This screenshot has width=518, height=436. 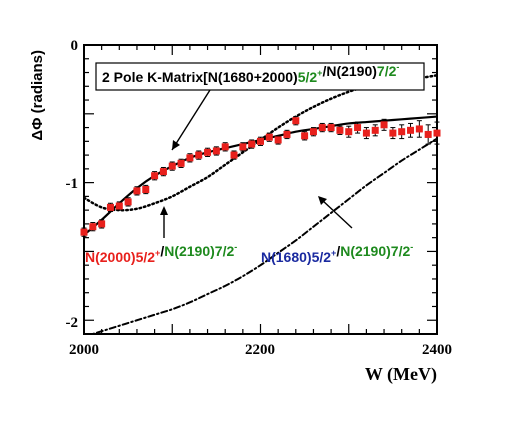 I want to click on legend-box, so click(x=260, y=76).